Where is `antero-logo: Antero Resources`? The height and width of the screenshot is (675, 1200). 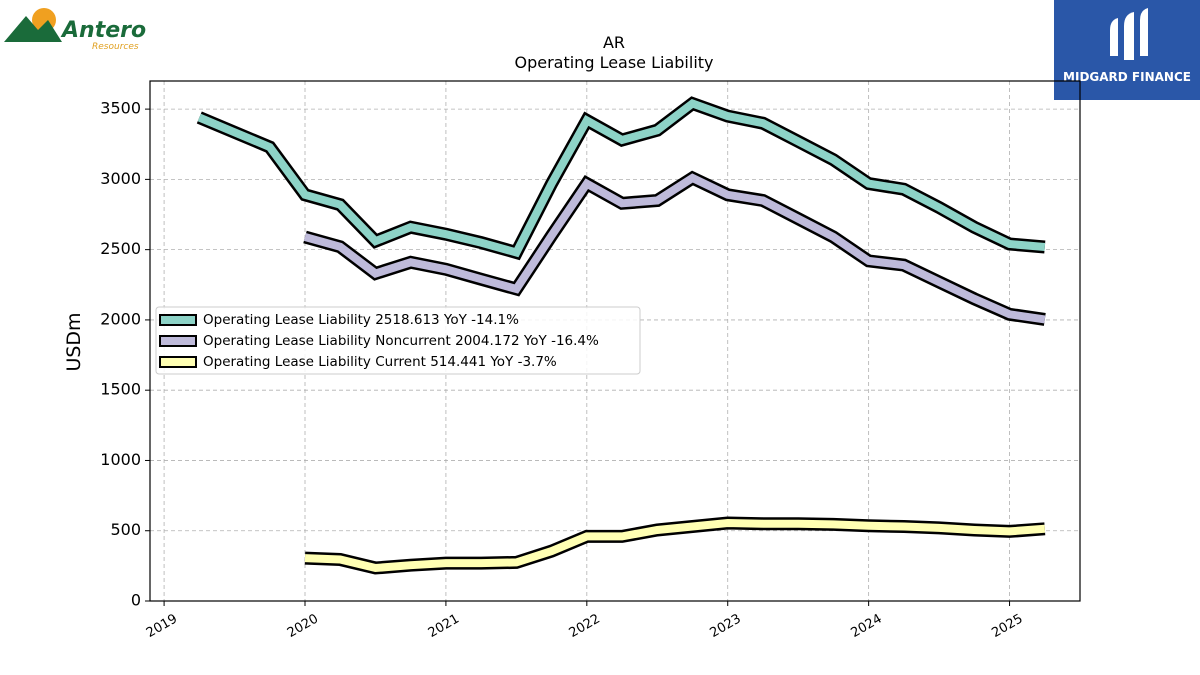
antero-logo: Antero Resources is located at coordinates (79, 30).